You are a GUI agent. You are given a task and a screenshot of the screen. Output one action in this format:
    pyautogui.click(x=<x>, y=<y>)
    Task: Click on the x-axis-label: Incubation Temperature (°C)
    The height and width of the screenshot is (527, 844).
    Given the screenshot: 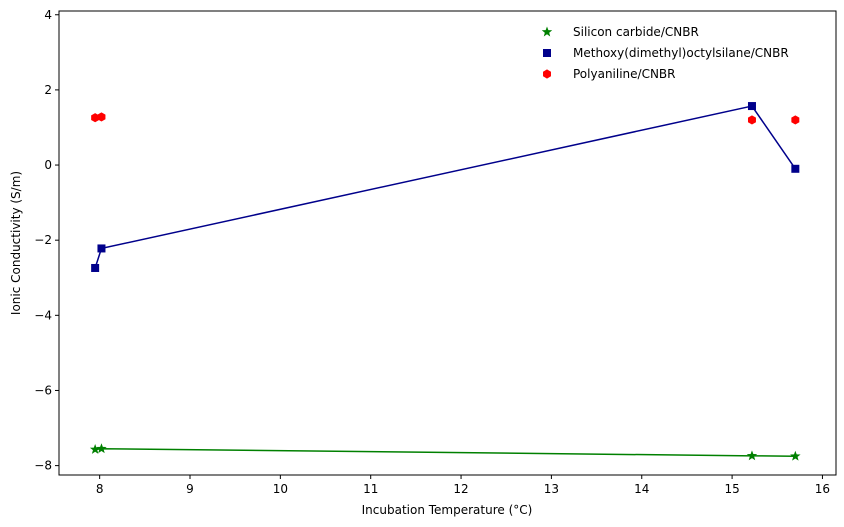 What is the action you would take?
    pyautogui.click(x=447, y=510)
    